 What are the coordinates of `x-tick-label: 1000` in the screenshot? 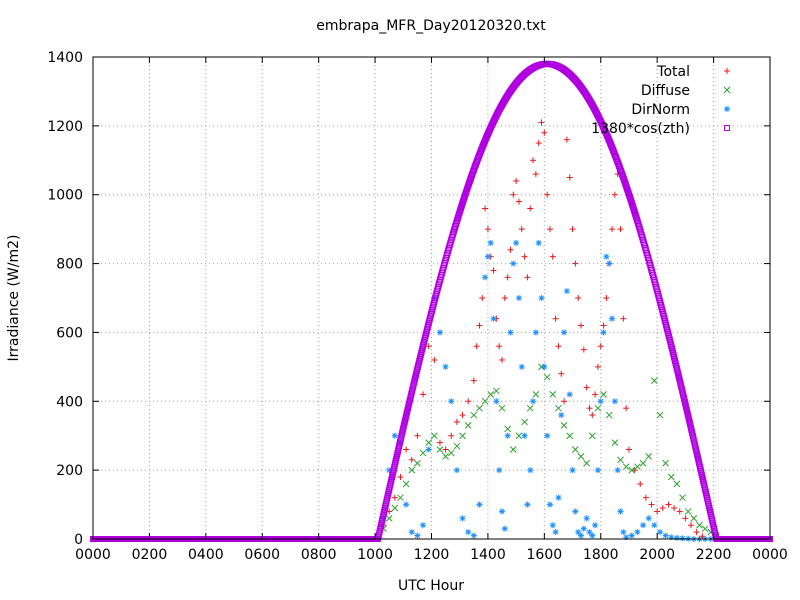 It's located at (375, 555).